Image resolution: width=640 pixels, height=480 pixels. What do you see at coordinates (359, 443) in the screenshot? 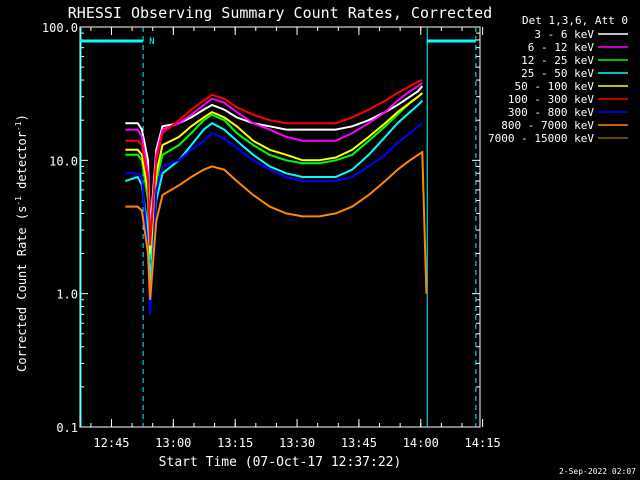
I see `x-tick-label: 13:45` at bounding box center [359, 443].